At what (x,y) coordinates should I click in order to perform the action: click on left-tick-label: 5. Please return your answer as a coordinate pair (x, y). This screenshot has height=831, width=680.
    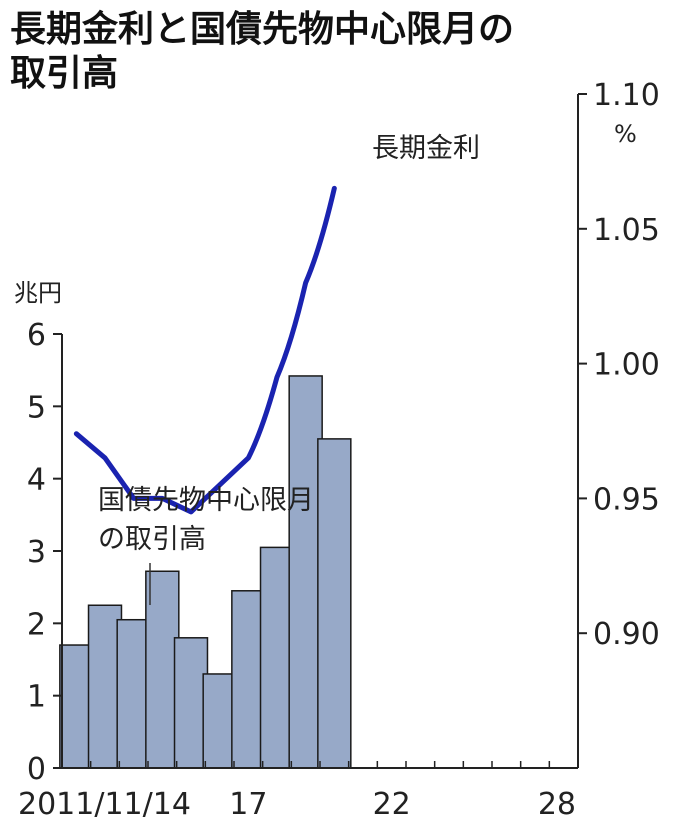
    Looking at the image, I should click on (36, 407).